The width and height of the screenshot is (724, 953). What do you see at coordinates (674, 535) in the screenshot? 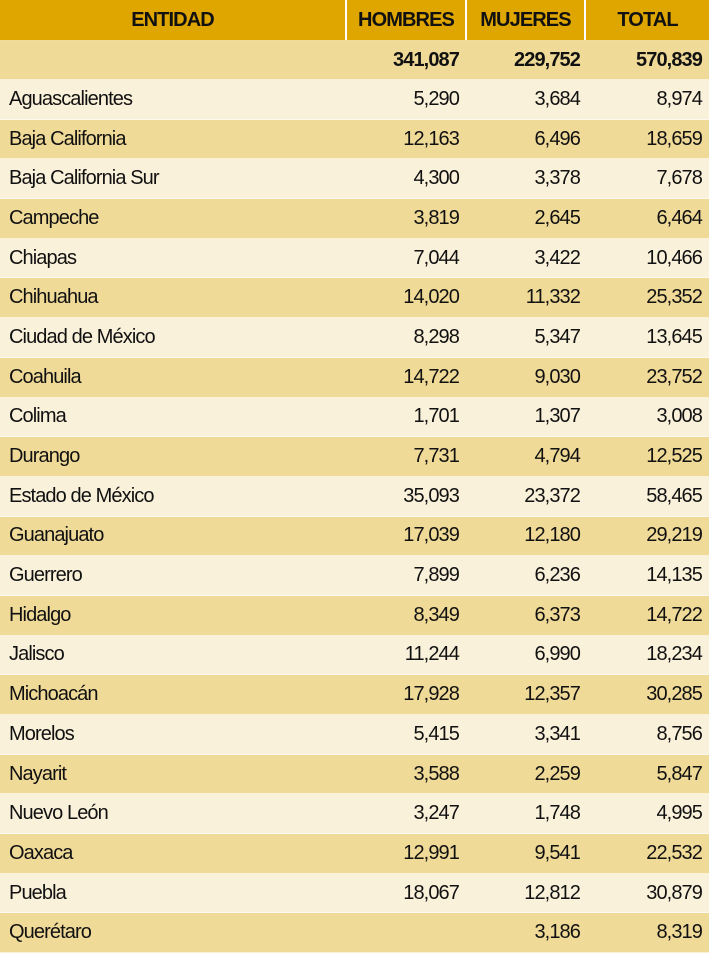
I see `total-cell: 29,219` at bounding box center [674, 535].